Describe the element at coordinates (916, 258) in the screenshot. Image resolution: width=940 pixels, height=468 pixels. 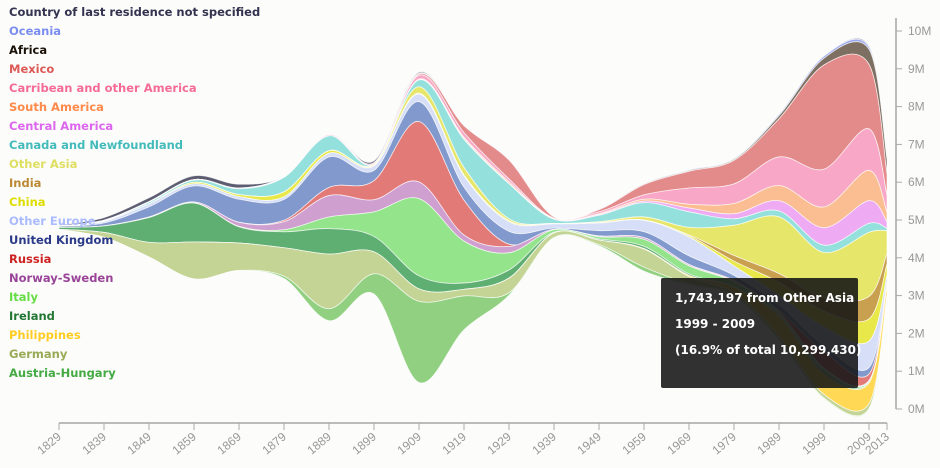
I see `y-tick-label: 4M` at that location.